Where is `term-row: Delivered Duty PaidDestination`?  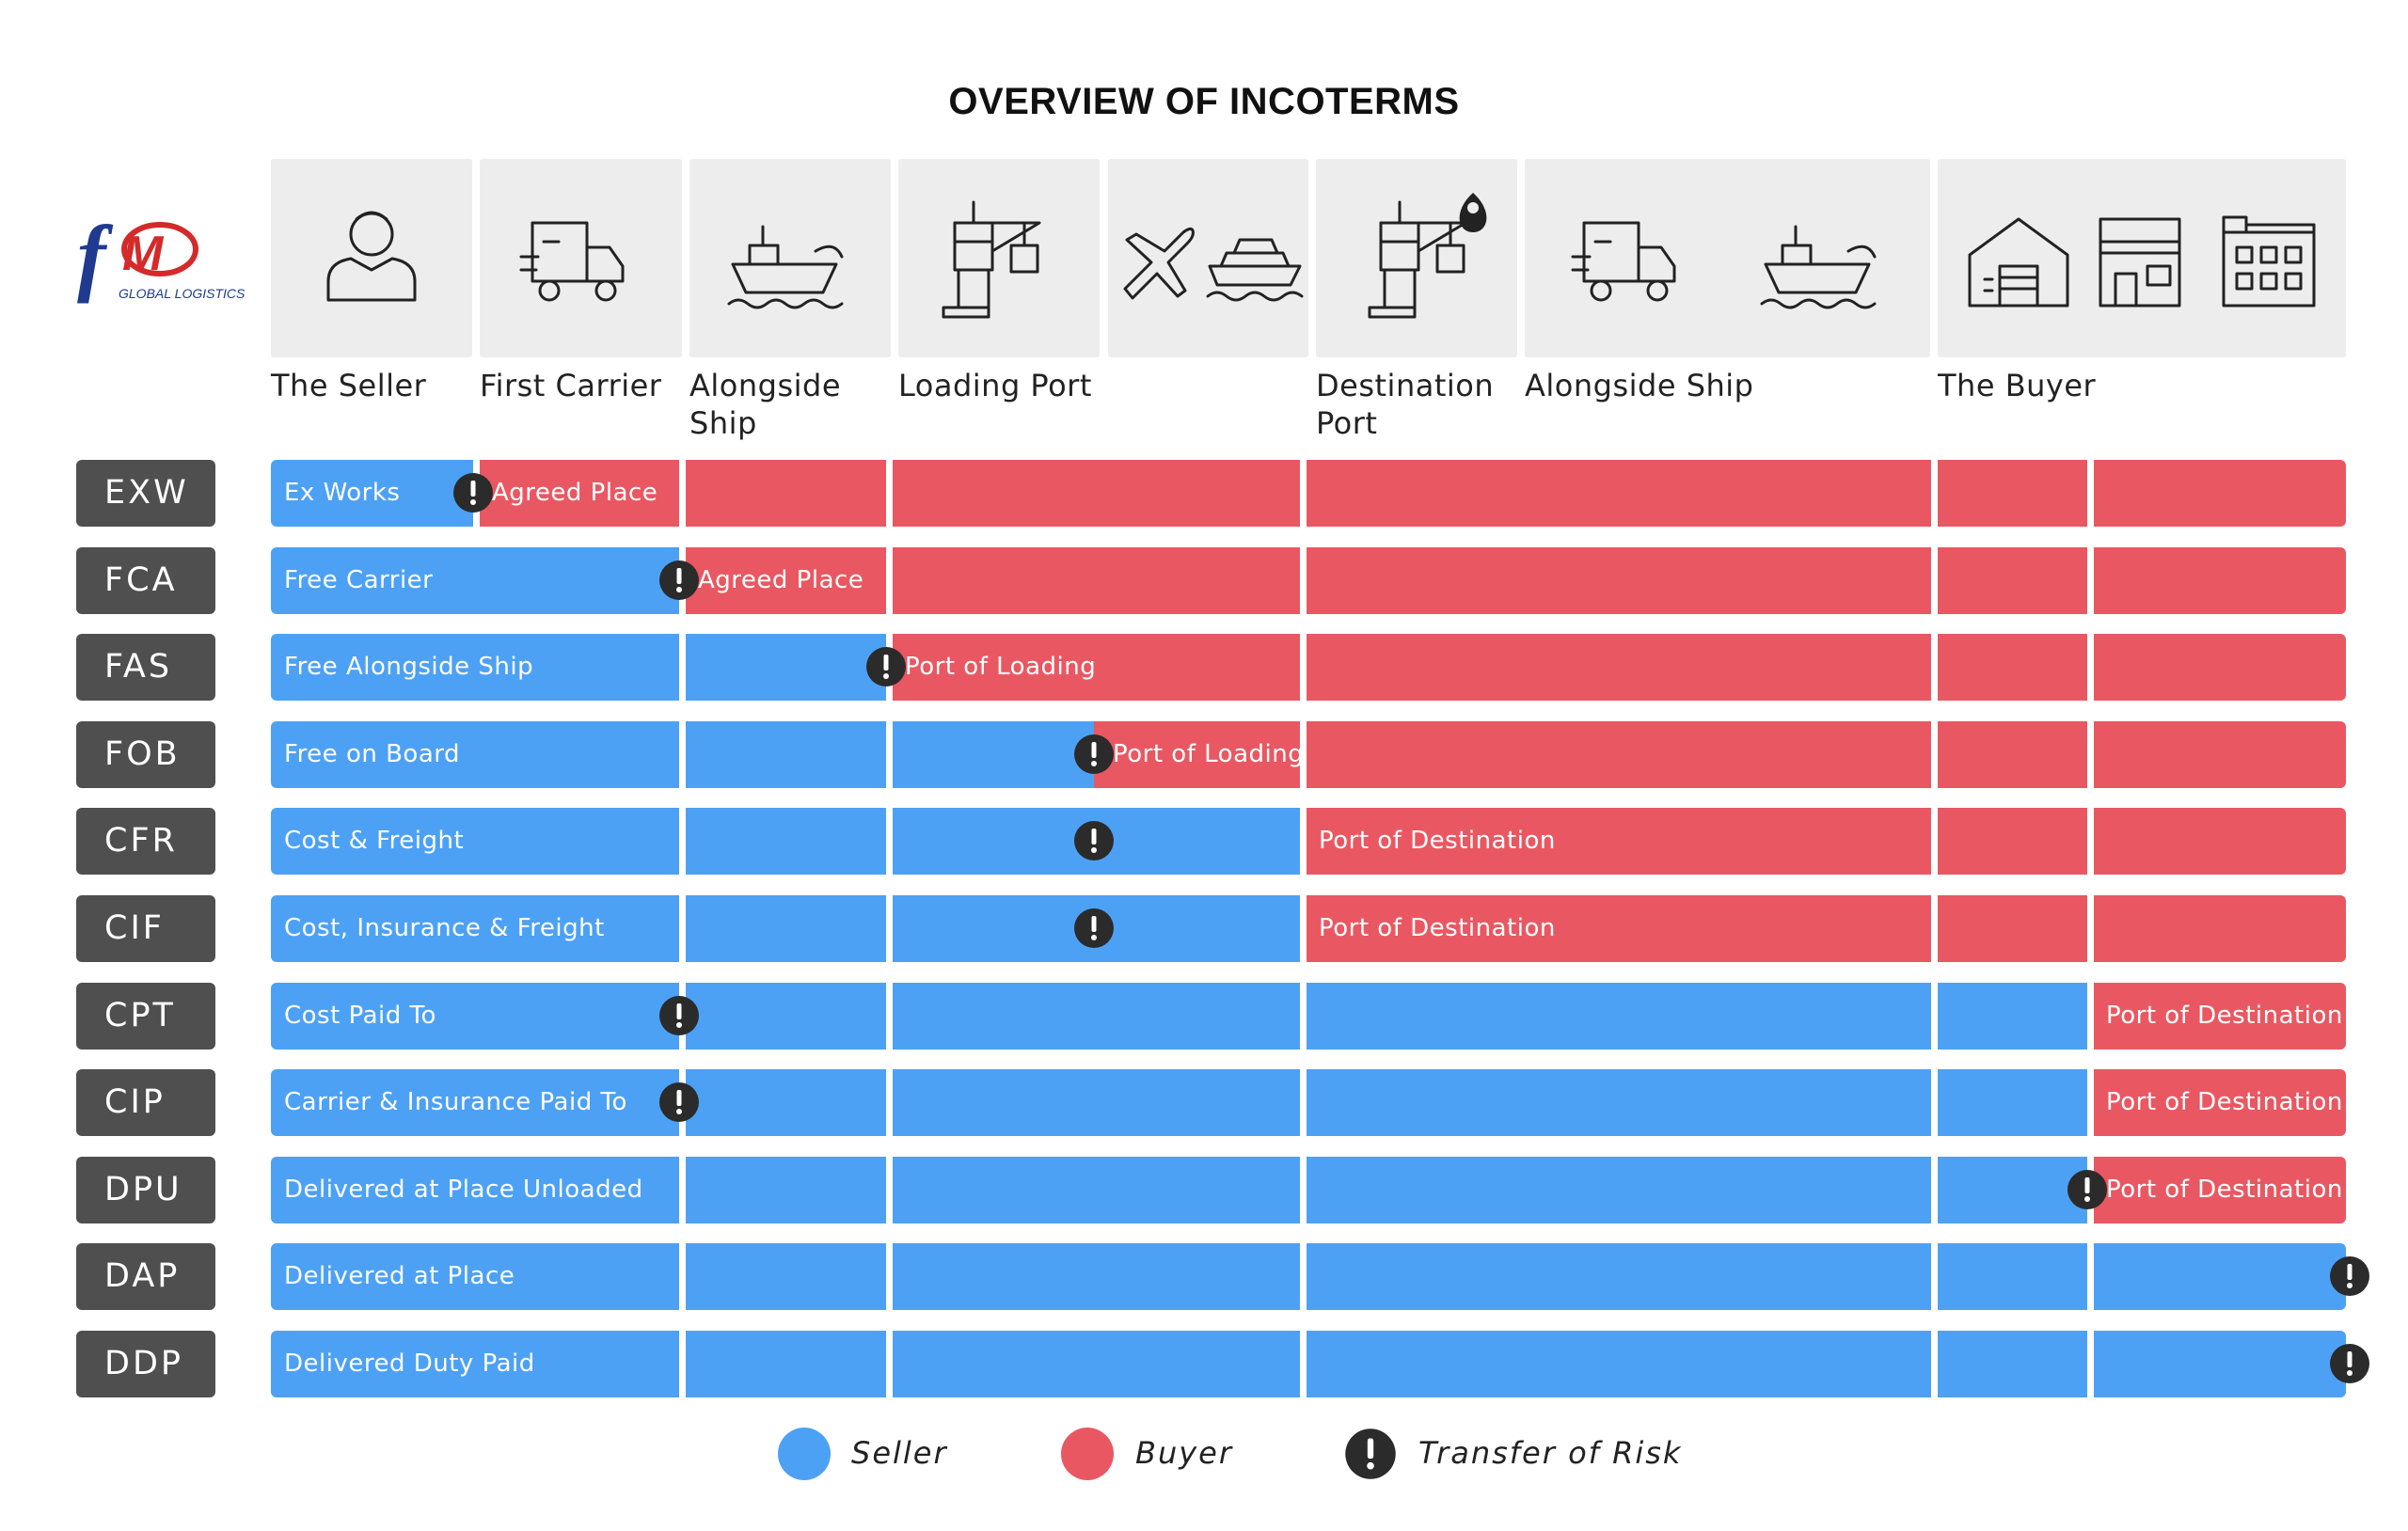
term-row: Delivered Duty PaidDestination is located at coordinates (1309, 1364).